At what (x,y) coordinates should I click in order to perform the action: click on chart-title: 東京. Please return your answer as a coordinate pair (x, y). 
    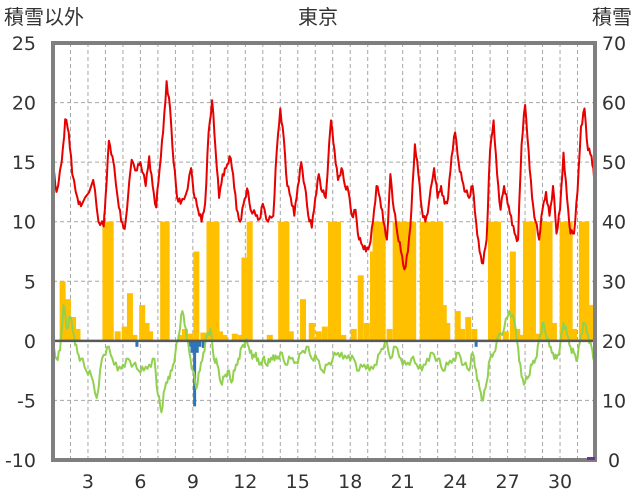
    Looking at the image, I should click on (318, 17).